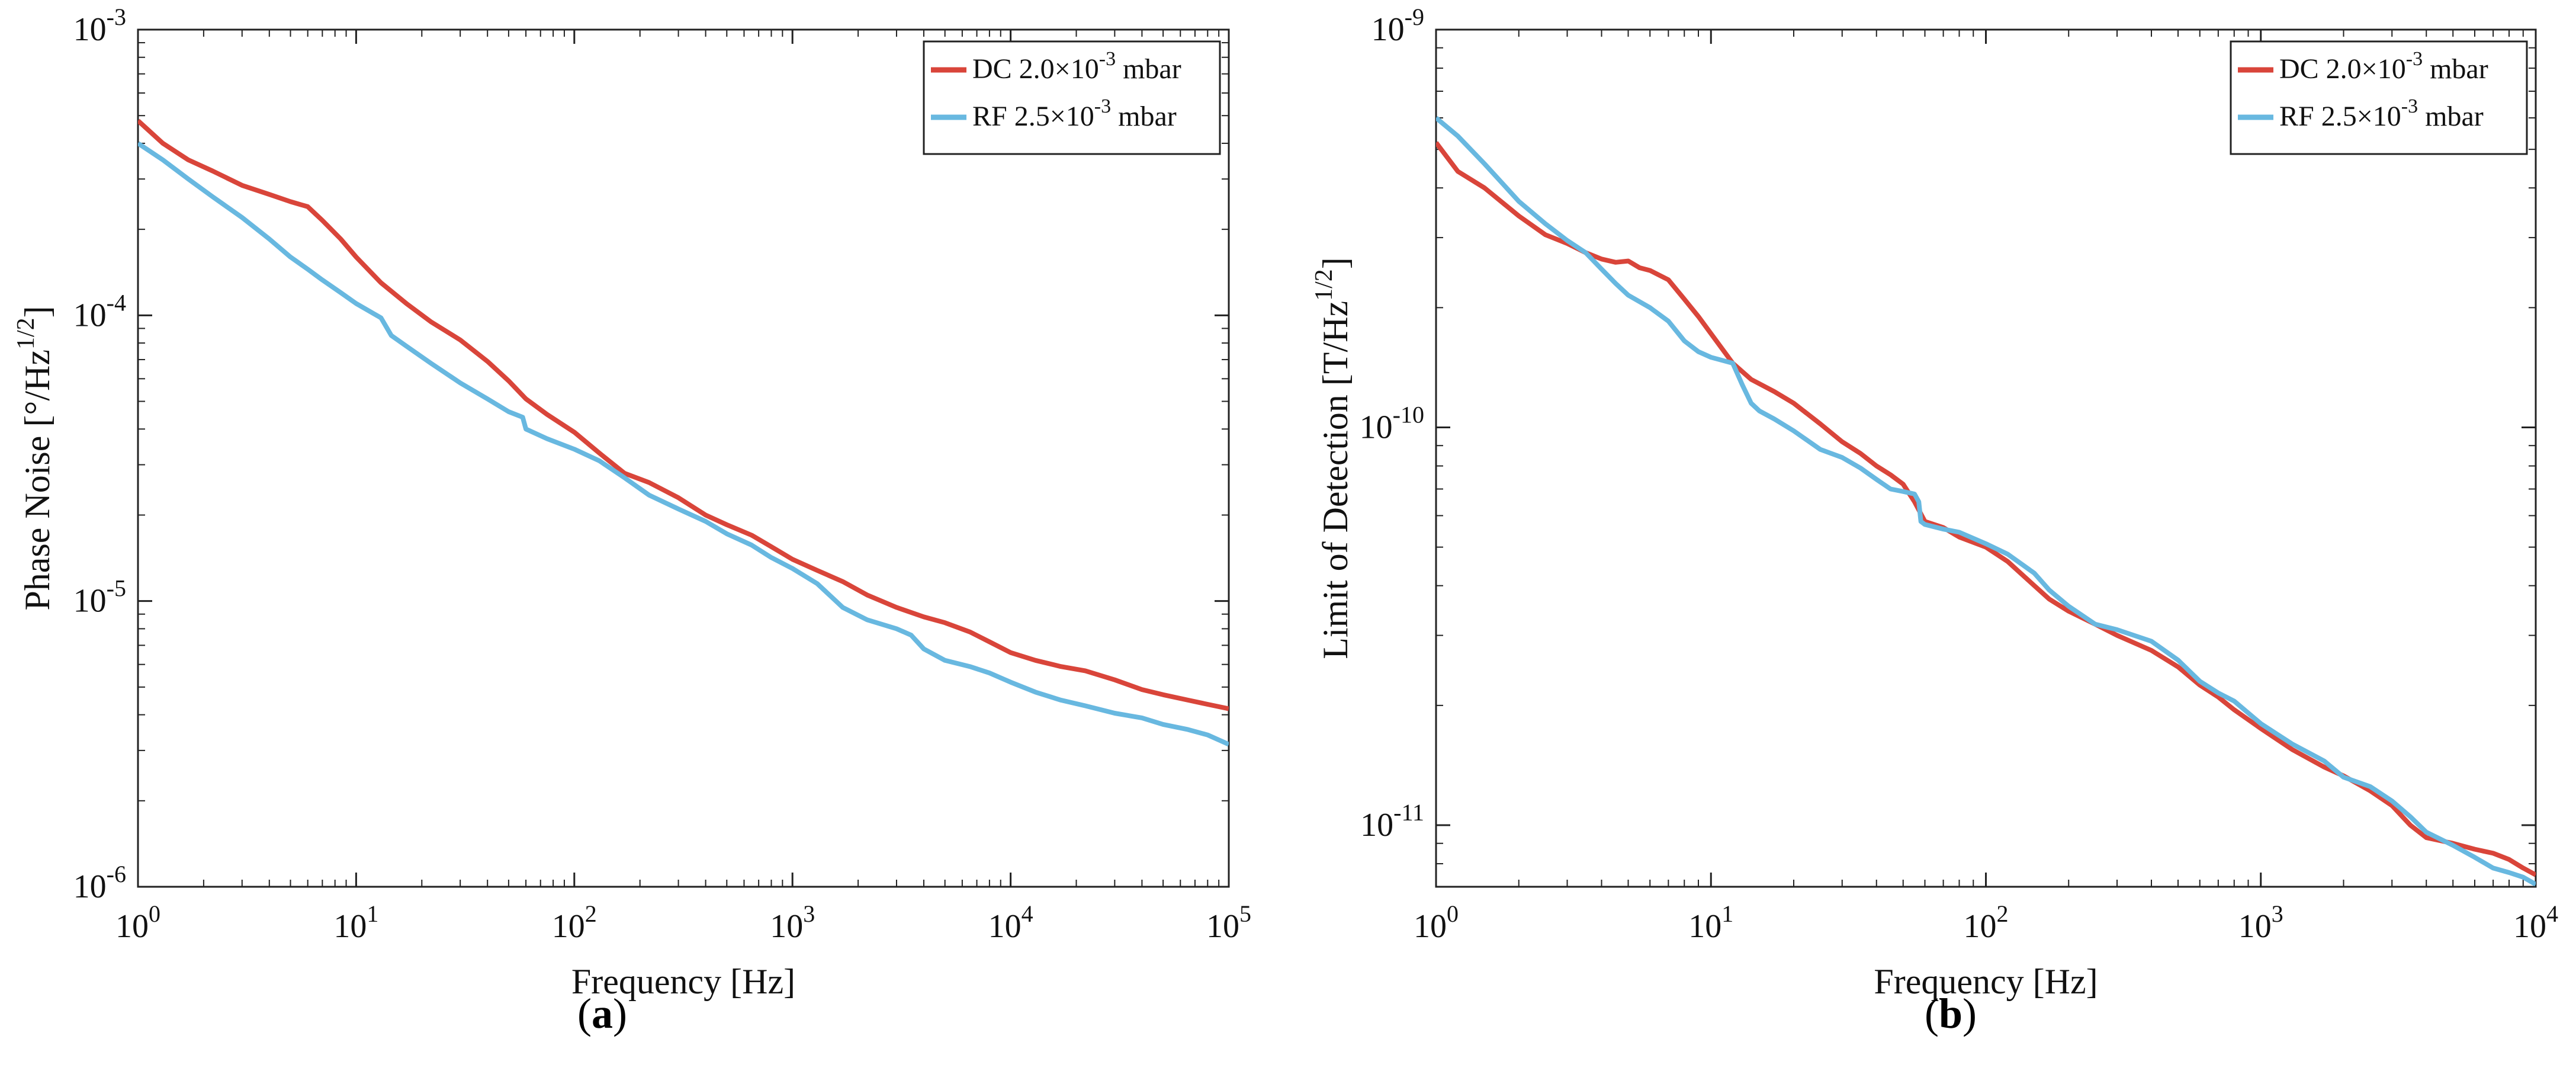 The height and width of the screenshot is (1071, 2576). I want to click on y-tick-label: 10⁻⁹, so click(1397, 26).